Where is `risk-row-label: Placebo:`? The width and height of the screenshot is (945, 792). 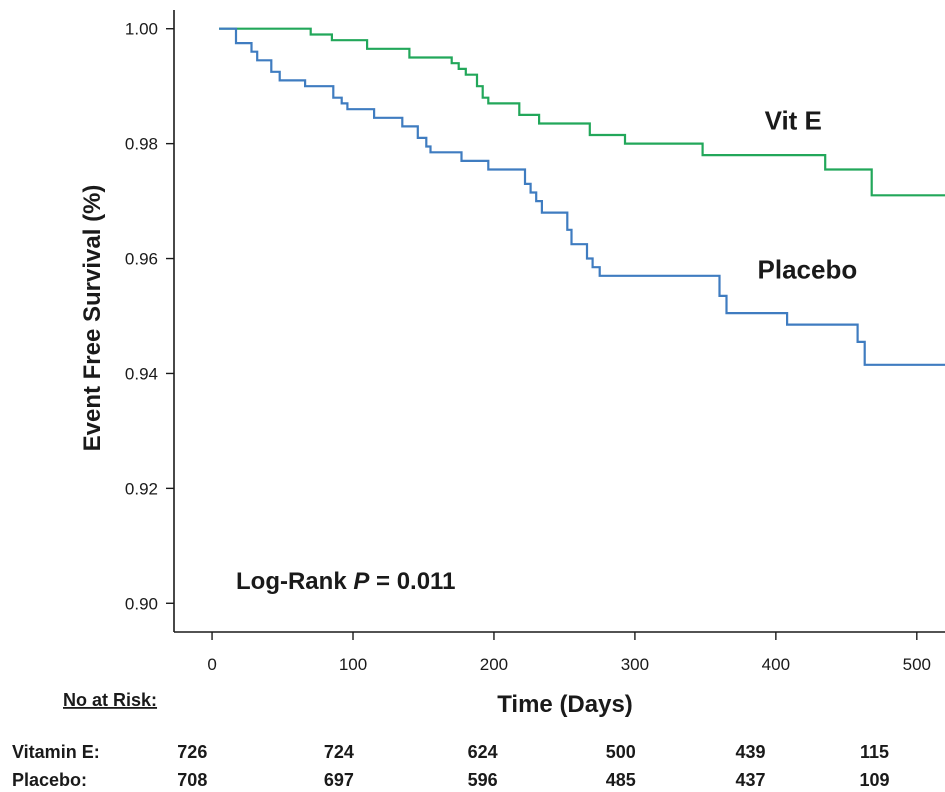
risk-row-label: Placebo: is located at coordinates (49, 780).